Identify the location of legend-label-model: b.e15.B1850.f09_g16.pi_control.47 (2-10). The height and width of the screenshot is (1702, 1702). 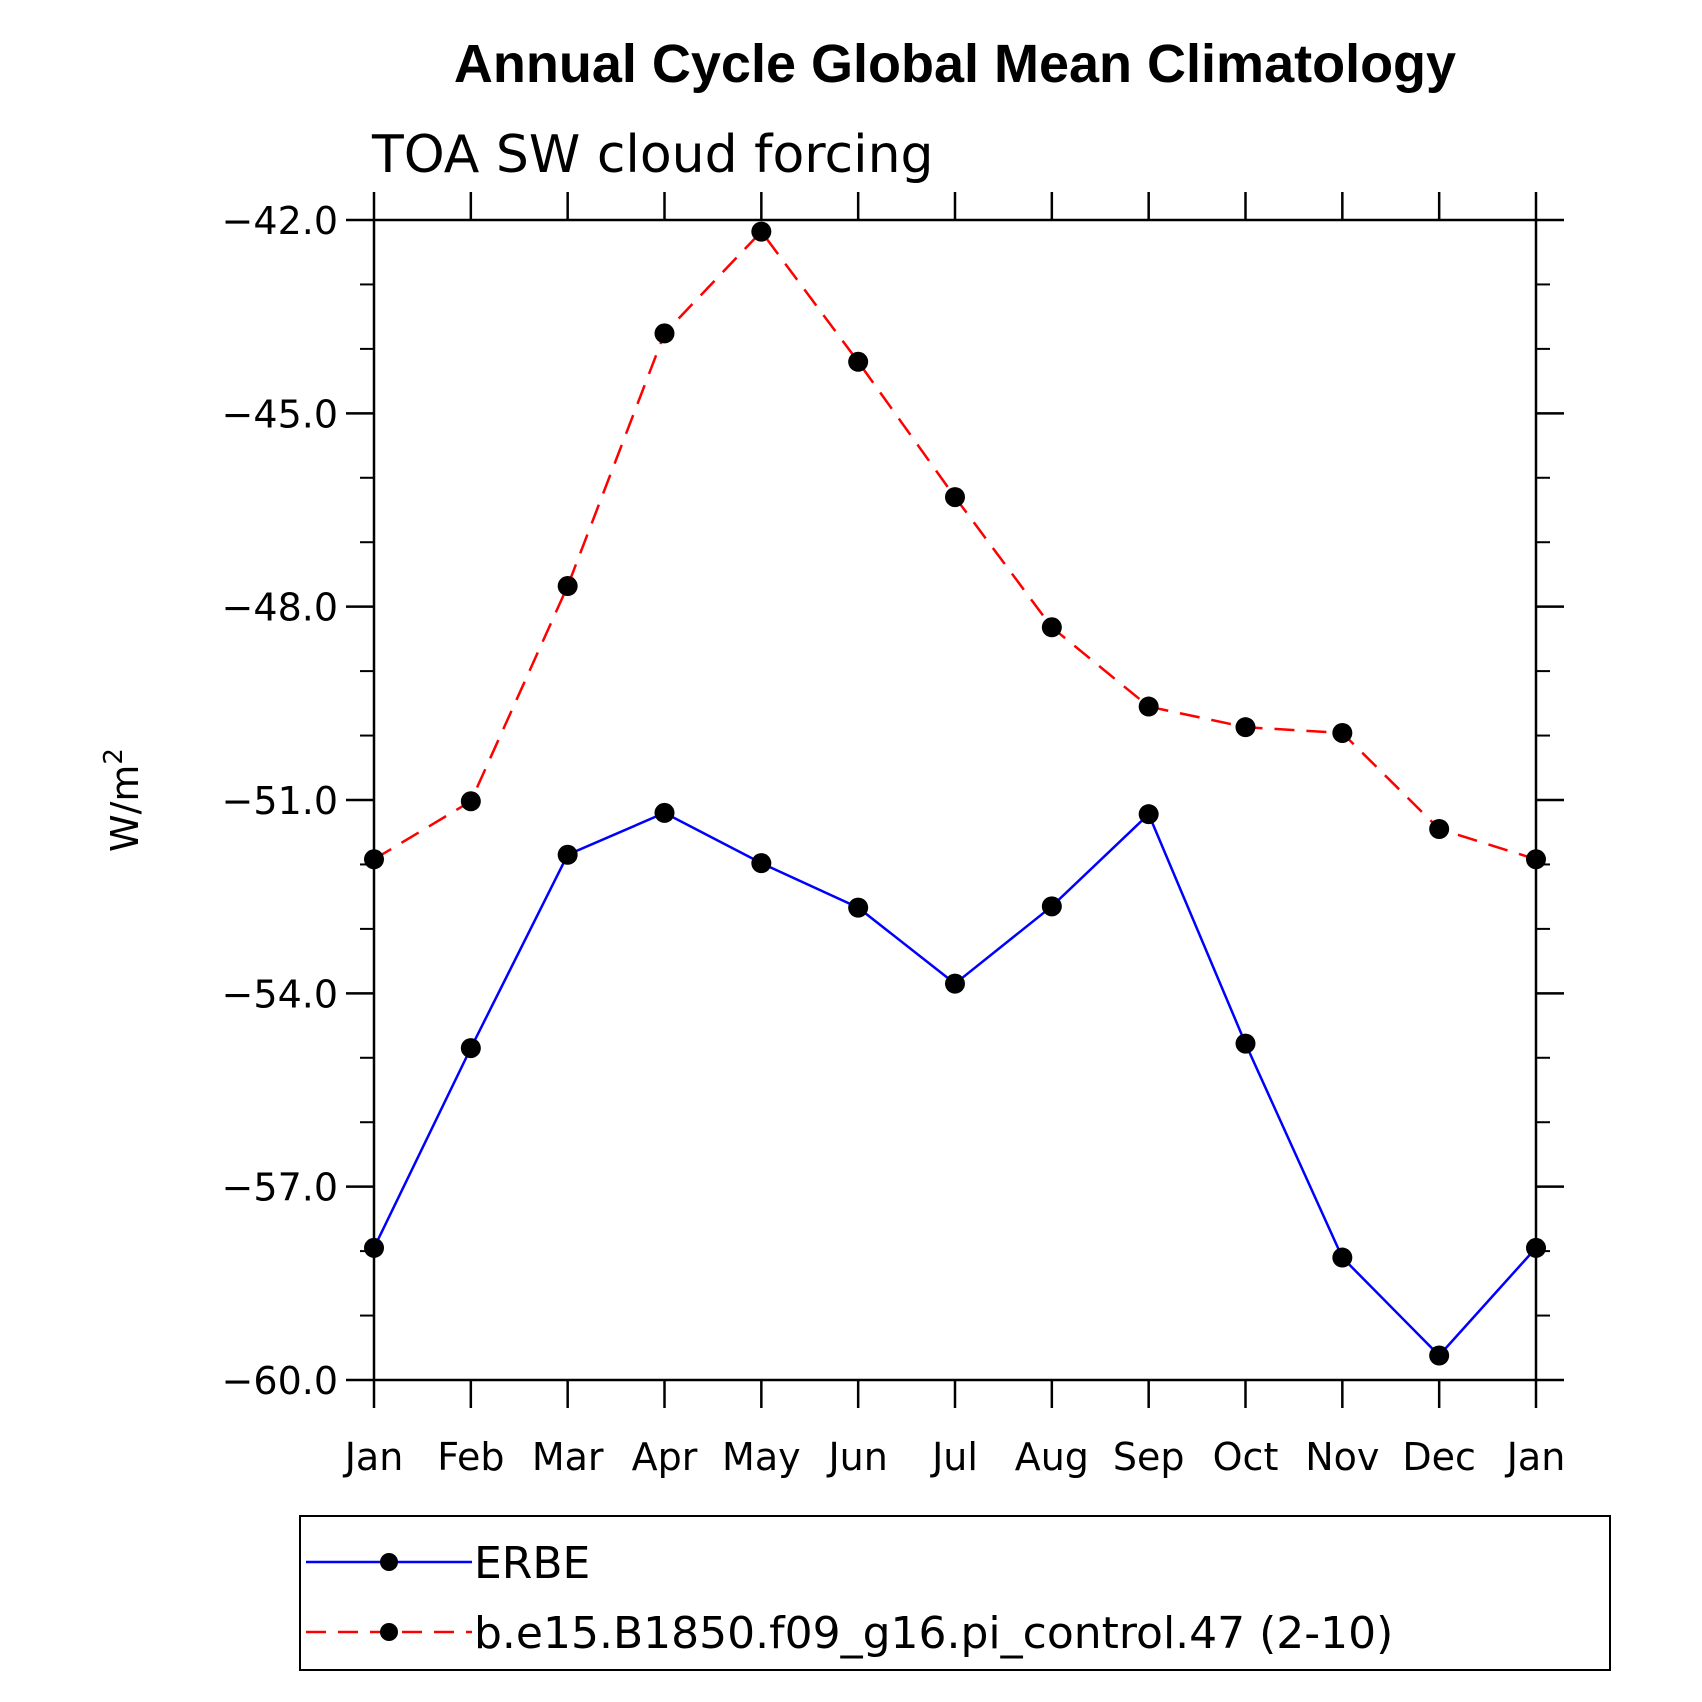
(933, 1633).